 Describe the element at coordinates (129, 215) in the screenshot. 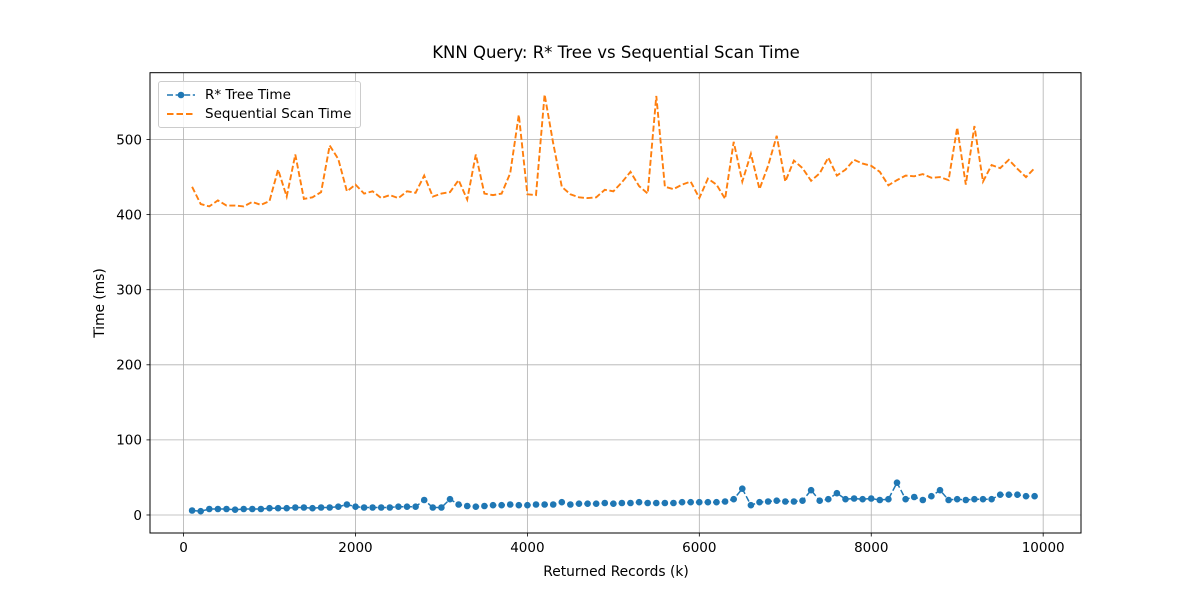

I see `y-tick-label: 400` at that location.